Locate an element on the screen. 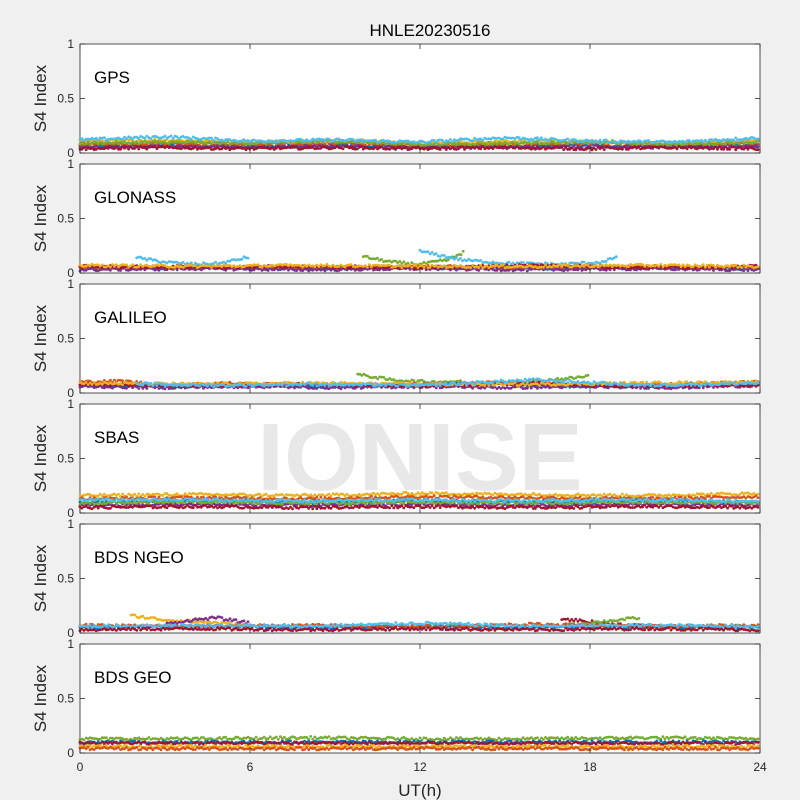 The height and width of the screenshot is (800, 800). figure-title: HNLE20230516 is located at coordinates (430, 30).